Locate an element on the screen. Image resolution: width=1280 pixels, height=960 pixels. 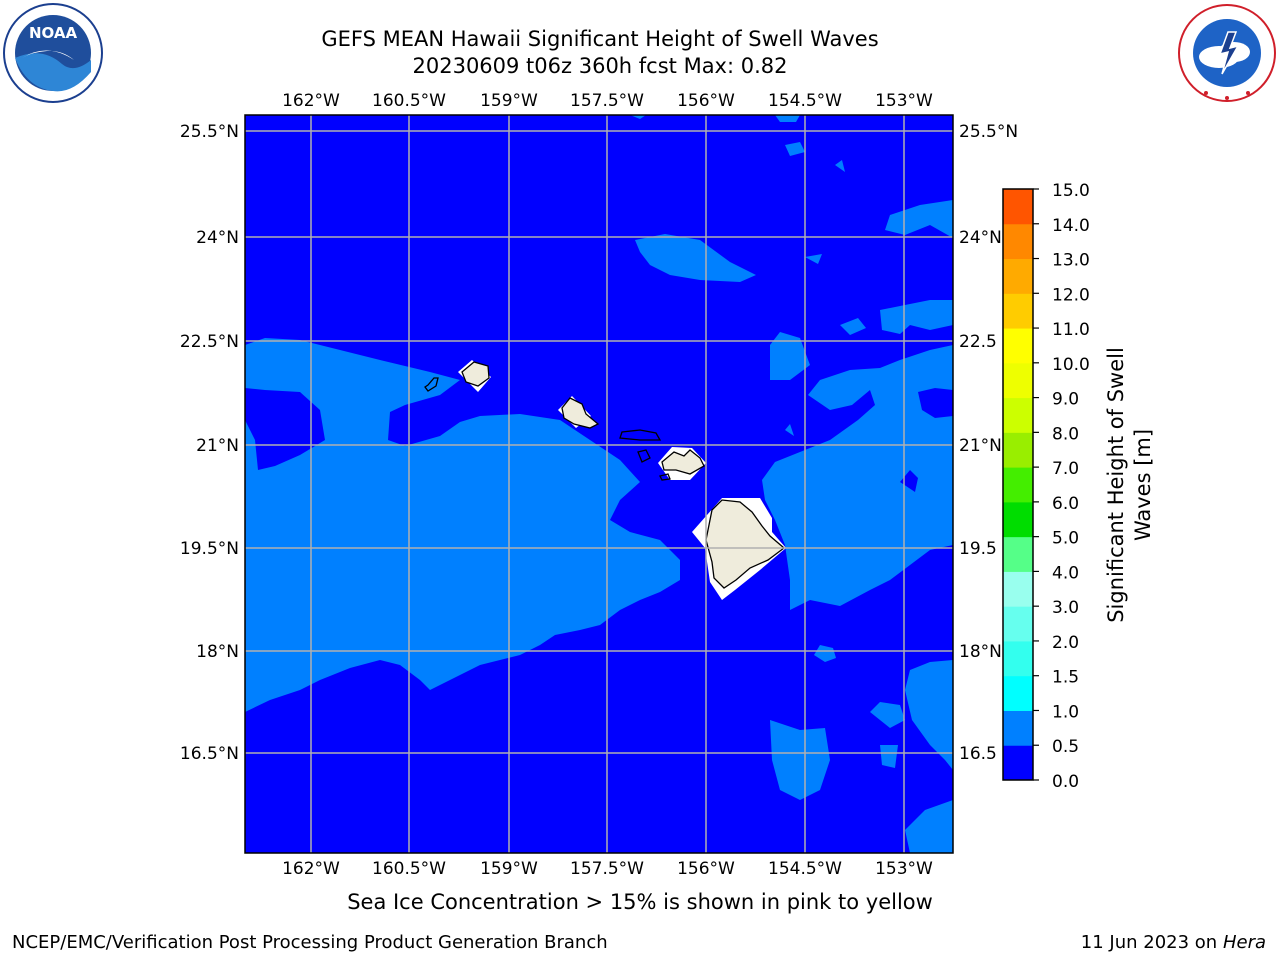
colorbar-tick-label: 9.0 is located at coordinates (1065, 400).